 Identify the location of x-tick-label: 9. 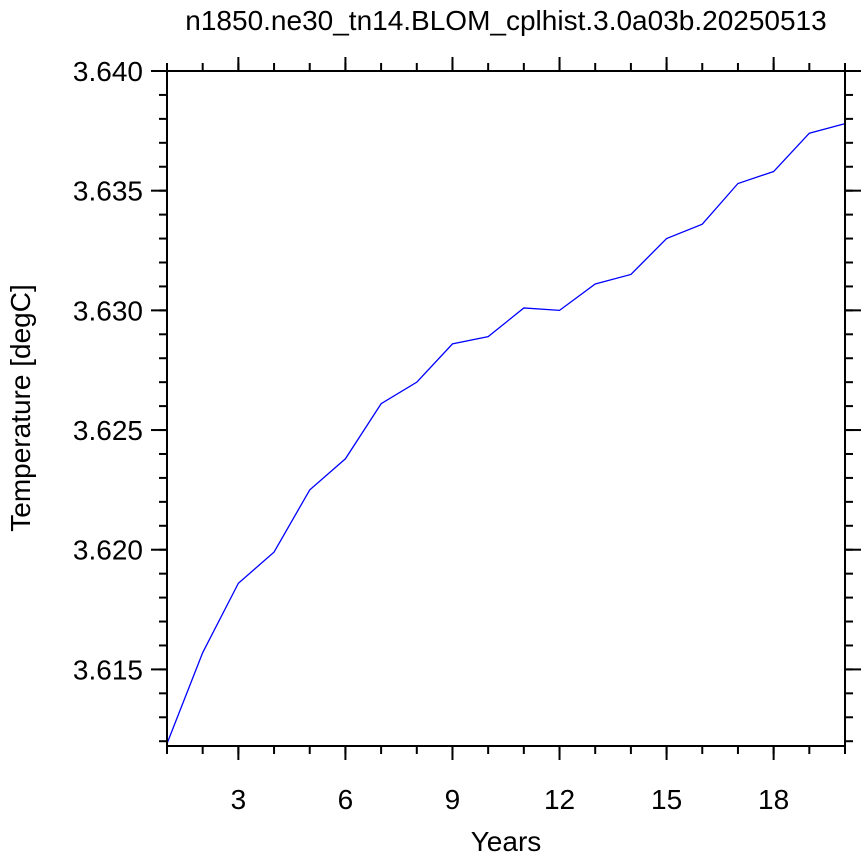
(453, 799).